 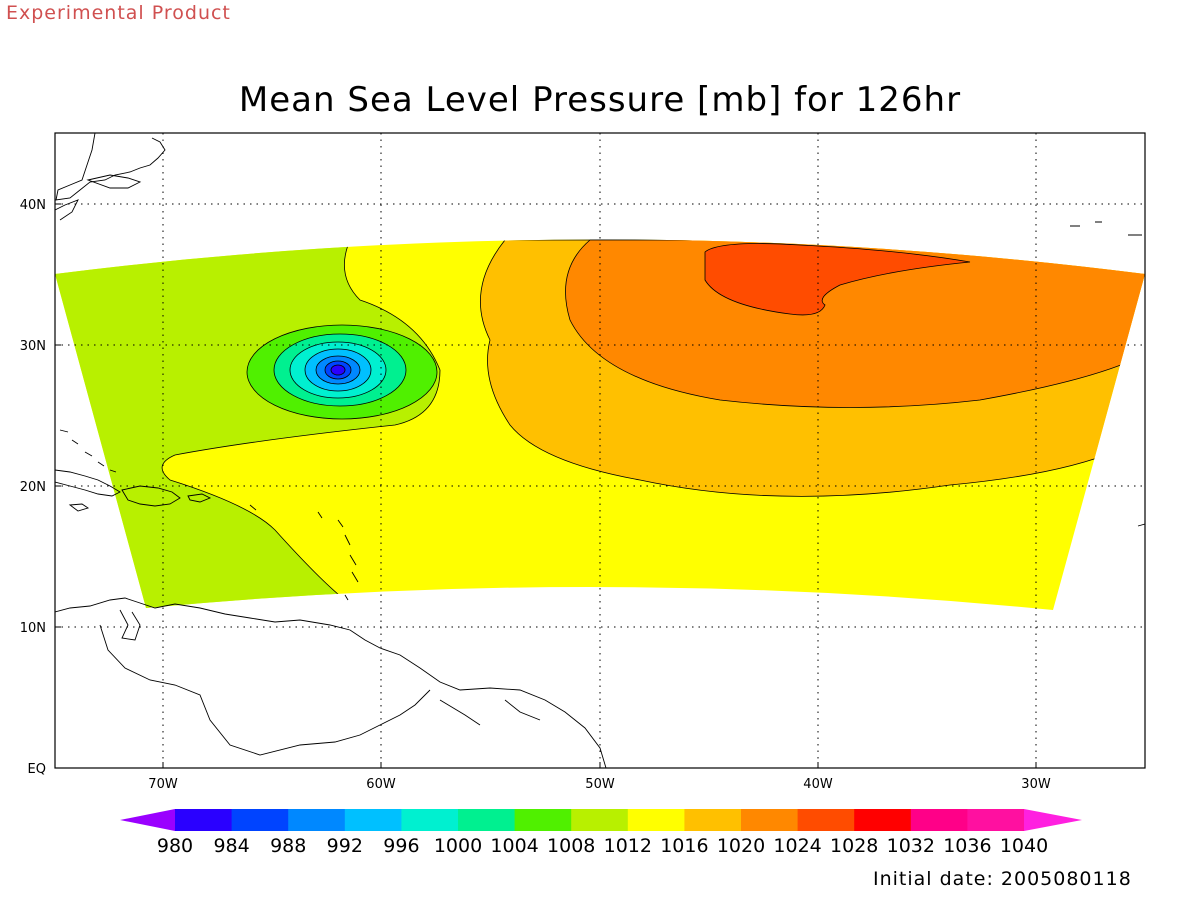 What do you see at coordinates (118, 13) in the screenshot?
I see `experimental-product-label: Experimental Product` at bounding box center [118, 13].